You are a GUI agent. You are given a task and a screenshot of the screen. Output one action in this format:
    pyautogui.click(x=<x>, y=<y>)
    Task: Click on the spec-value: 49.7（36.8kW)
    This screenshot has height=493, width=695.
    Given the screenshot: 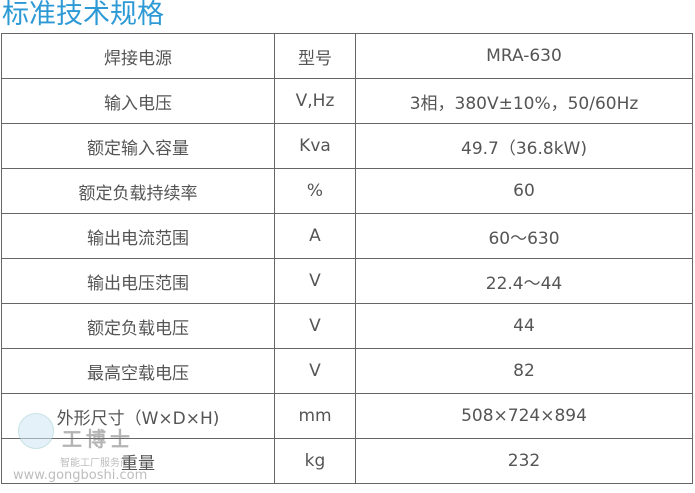 What is the action you would take?
    pyautogui.click(x=524, y=146)
    